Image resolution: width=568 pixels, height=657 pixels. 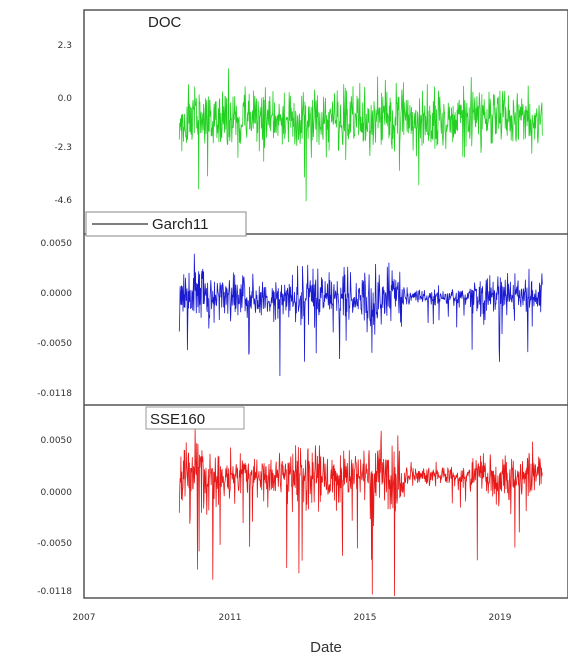 What do you see at coordinates (180, 224) in the screenshot?
I see `legend-garch11-label: Garch11` at bounding box center [180, 224].